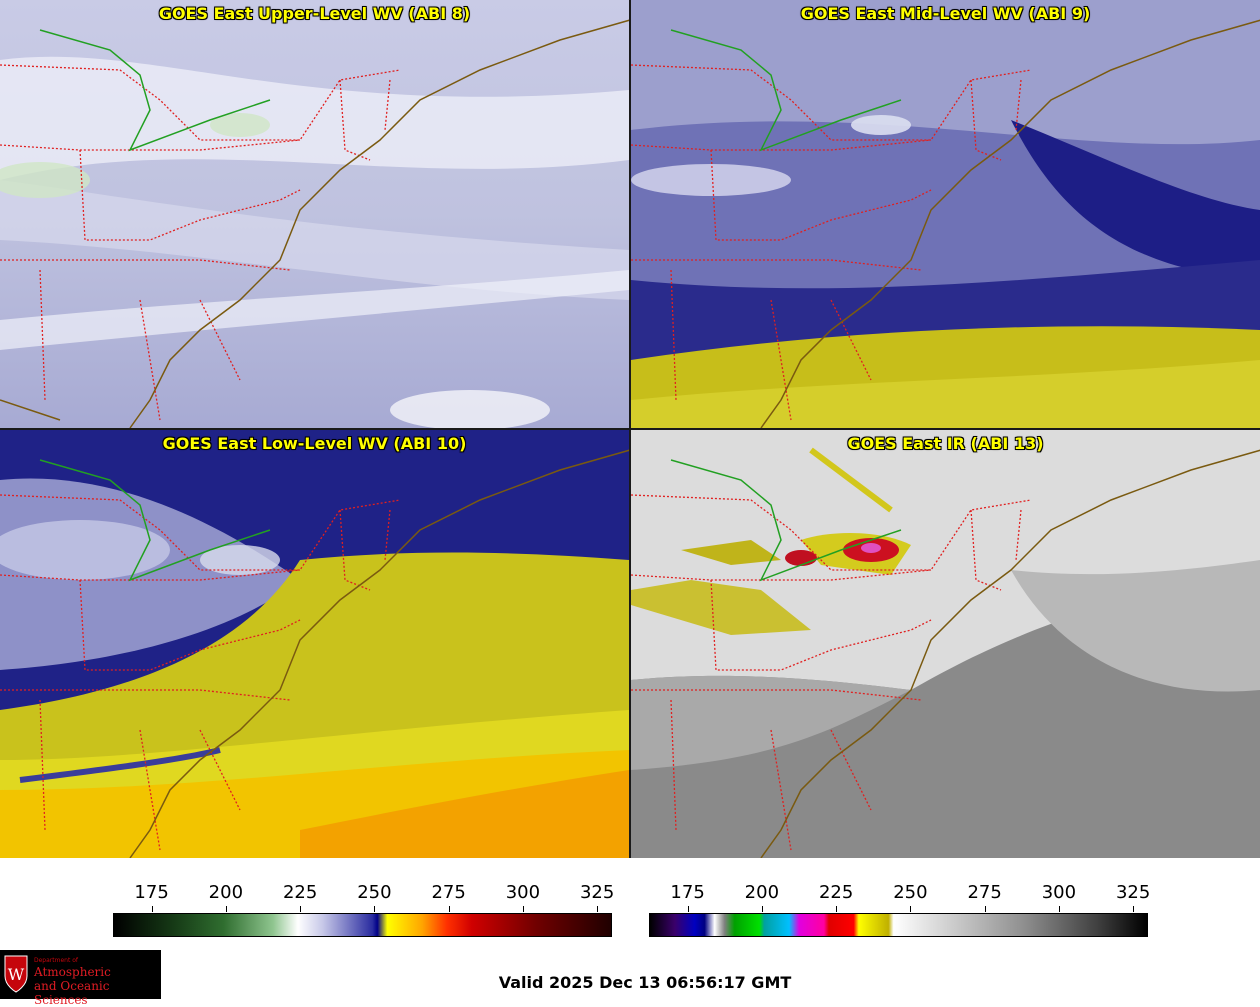  What do you see at coordinates (945, 443) in the screenshot?
I see `panel-title: GOES East IR (ABI 13)` at bounding box center [945, 443].